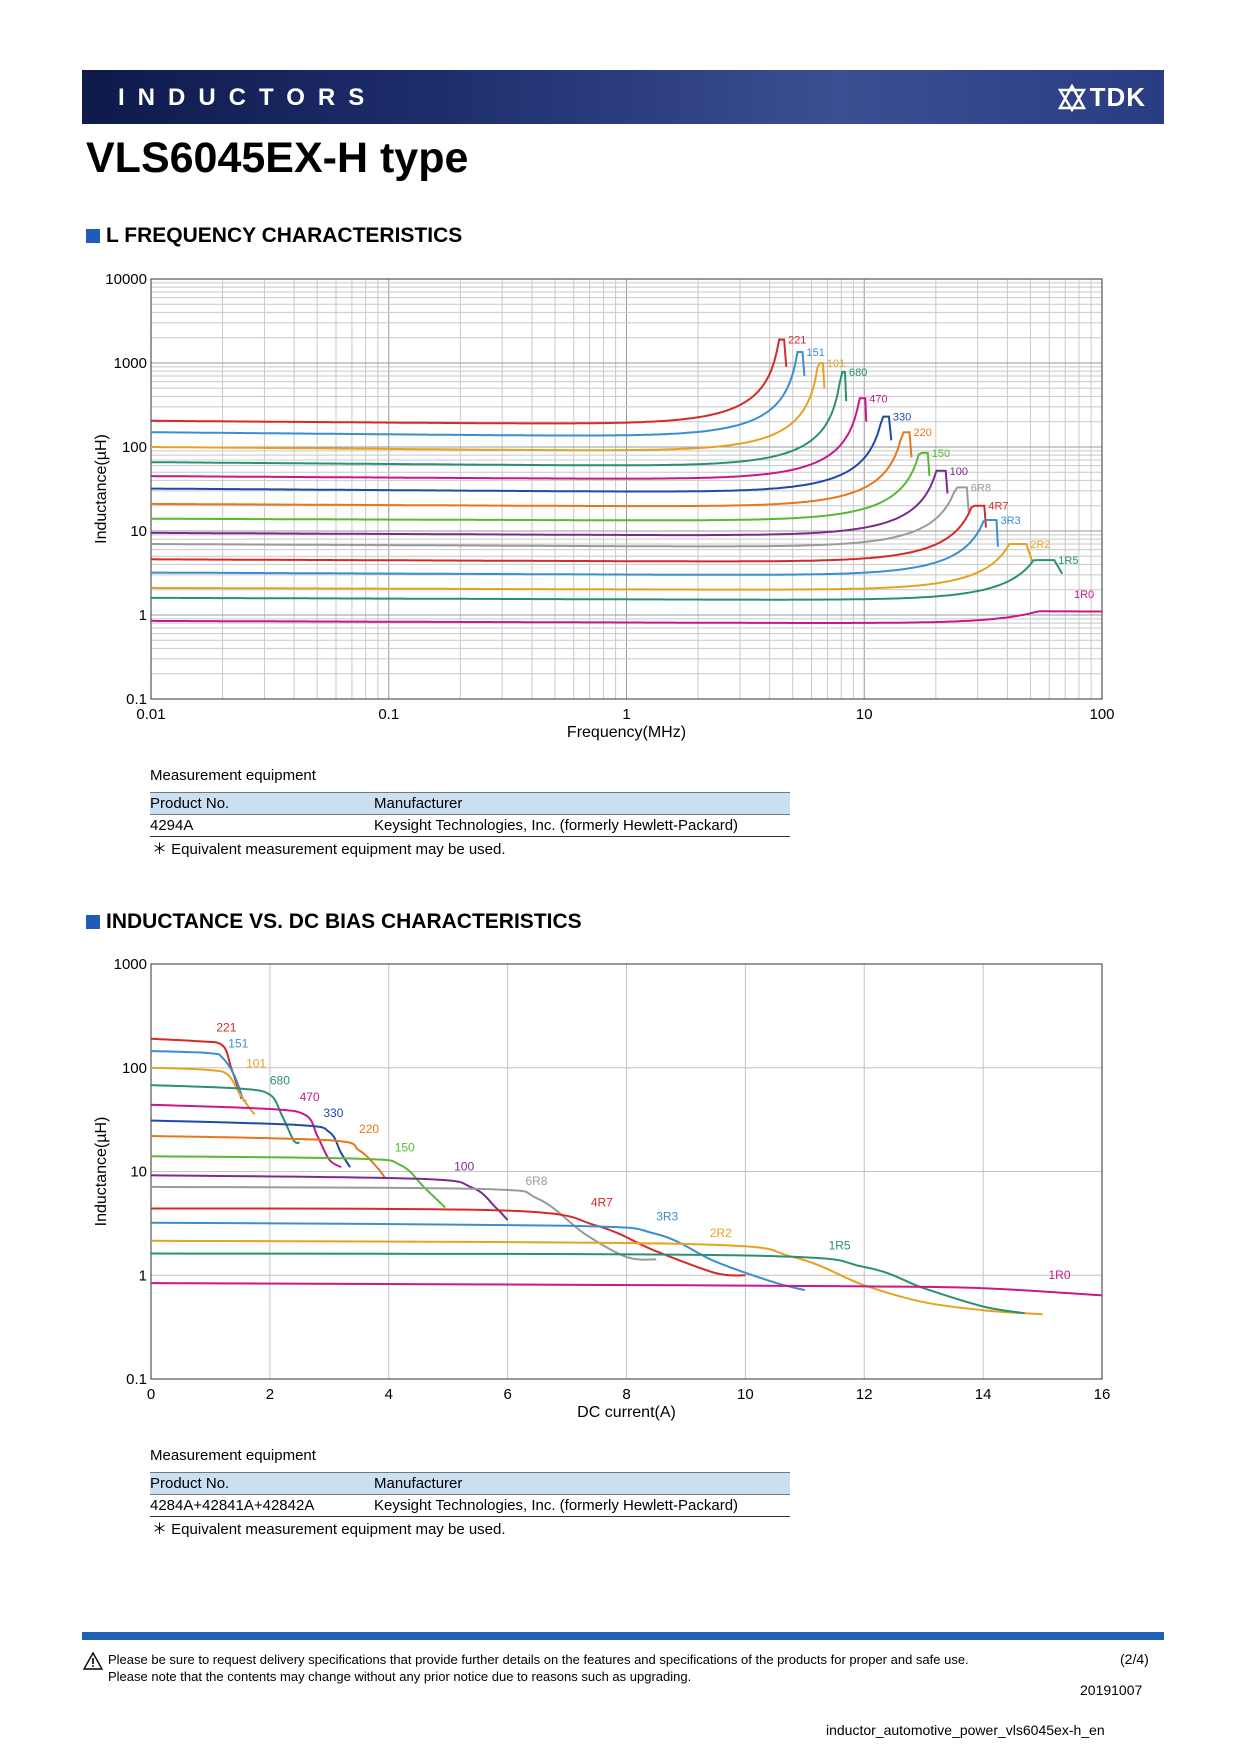 This screenshot has height=1754, width=1240. What do you see at coordinates (1134, 1659) in the screenshot?
I see `page-number: (2/4)` at bounding box center [1134, 1659].